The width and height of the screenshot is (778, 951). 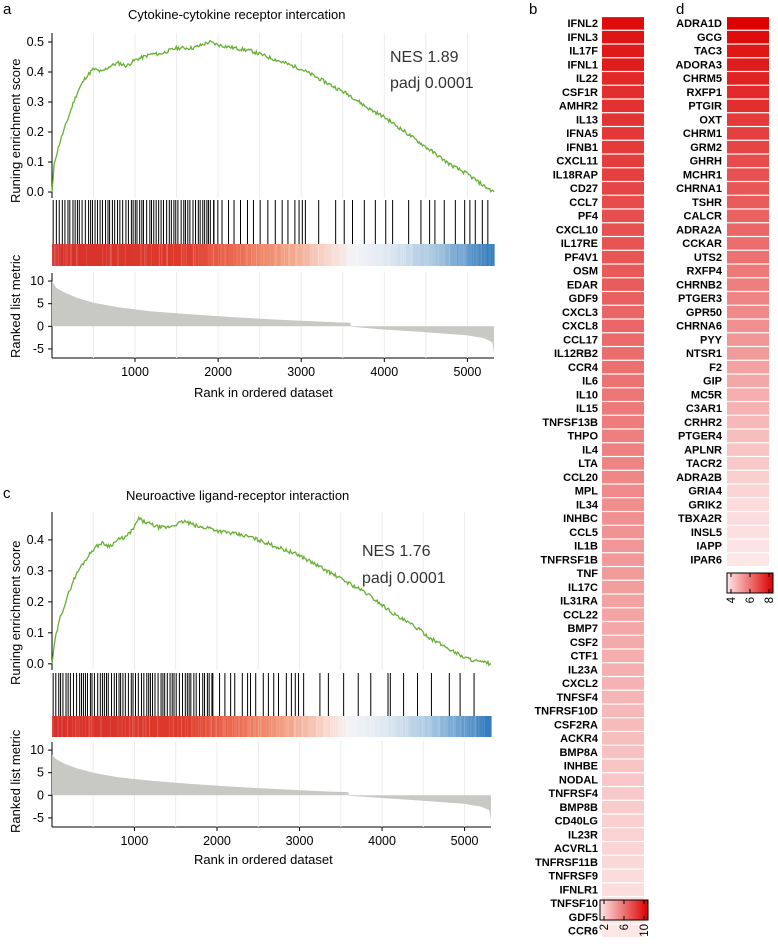 I want to click on rank-y-axis-label: Ranked list metric, so click(x=15, y=781).